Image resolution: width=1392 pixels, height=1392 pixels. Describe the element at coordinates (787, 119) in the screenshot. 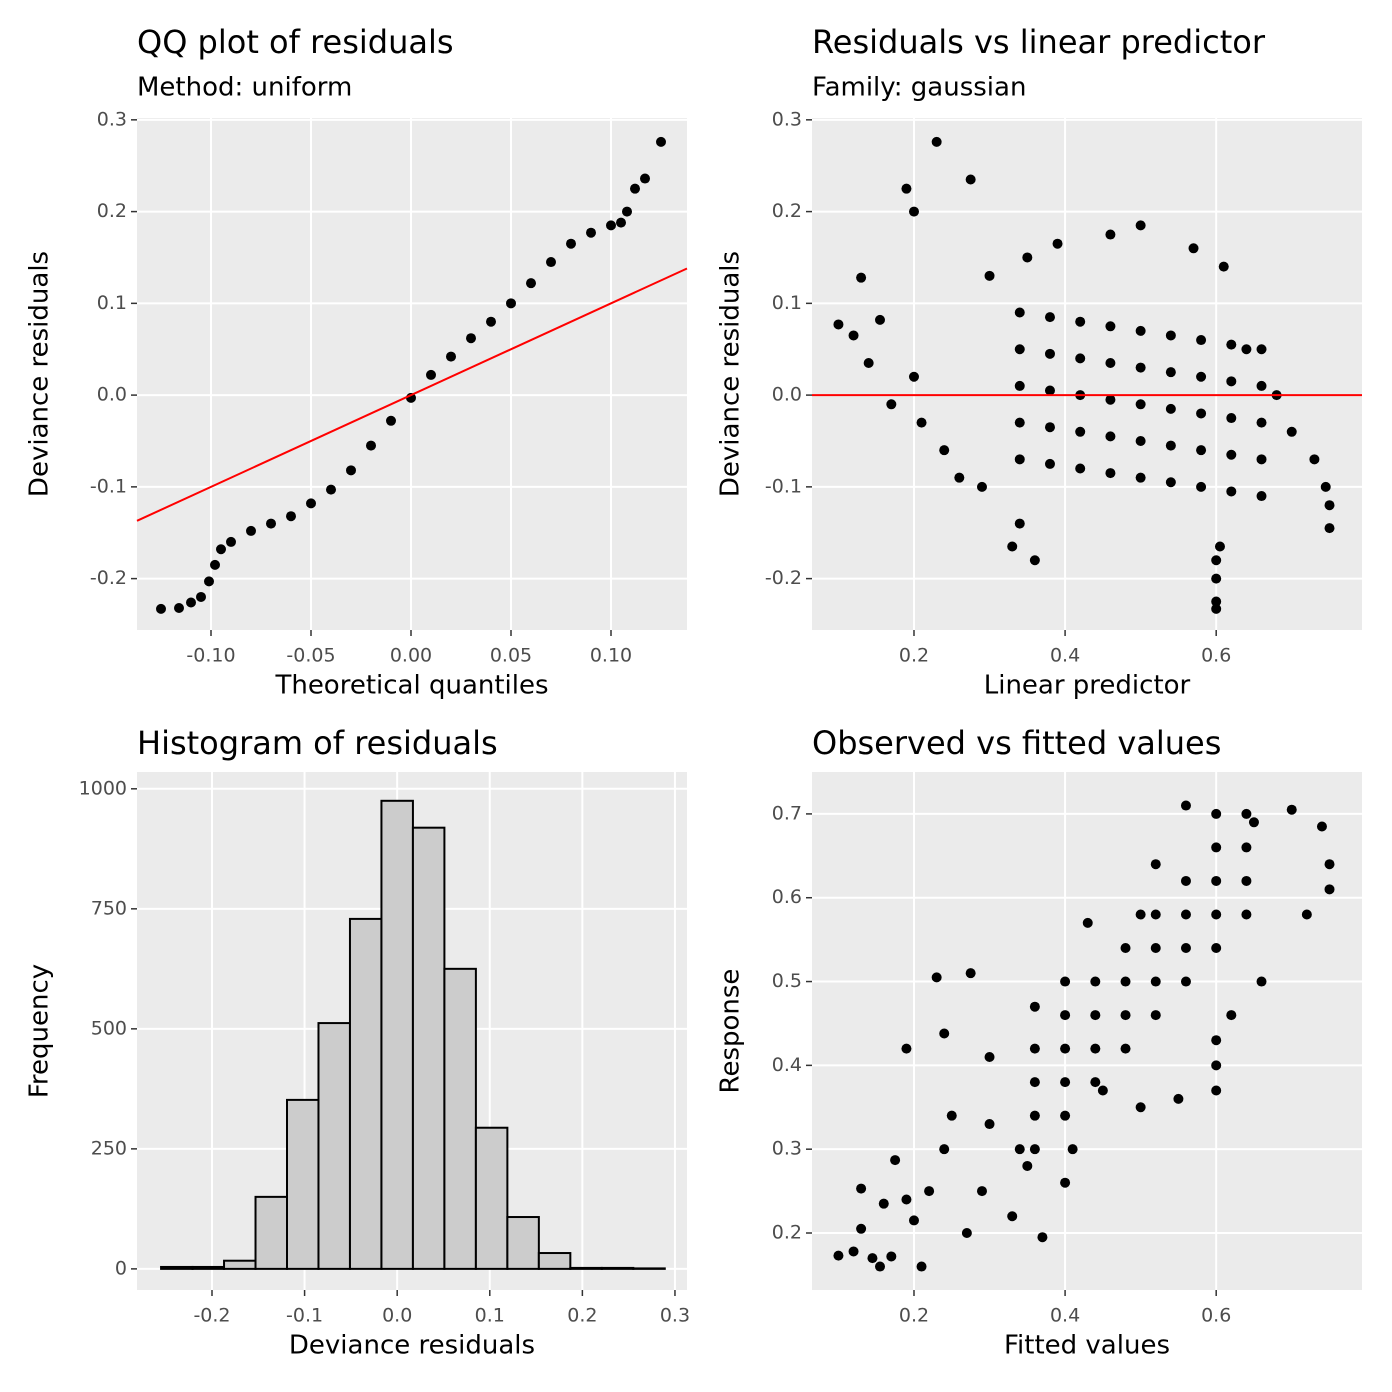

I see `y-tick-label: 0.3` at that location.